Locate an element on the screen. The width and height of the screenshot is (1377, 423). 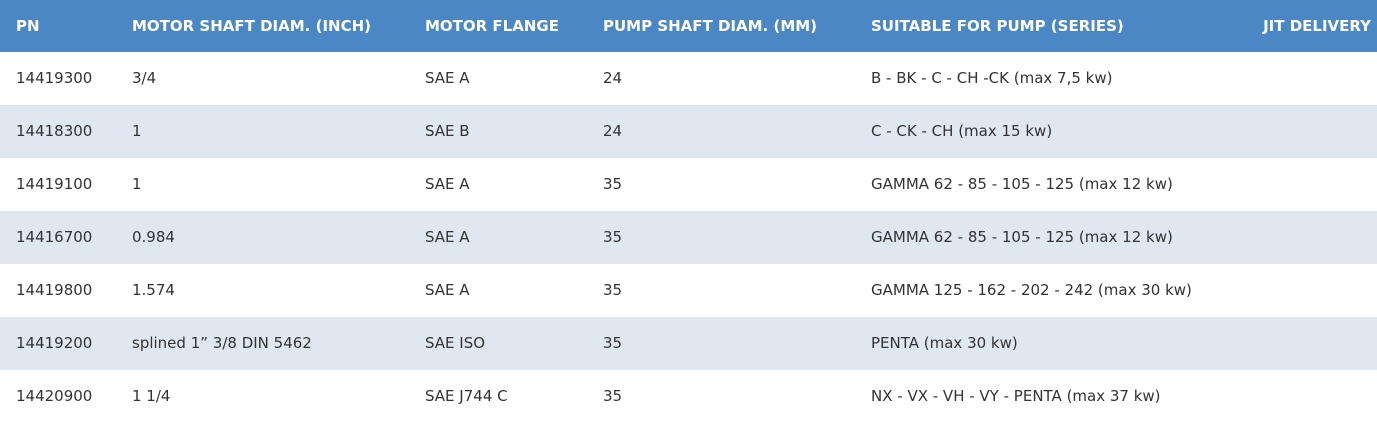
table-cell: B - BK - C - CH -CK (max 7,5 kw) is located at coordinates (992, 78).